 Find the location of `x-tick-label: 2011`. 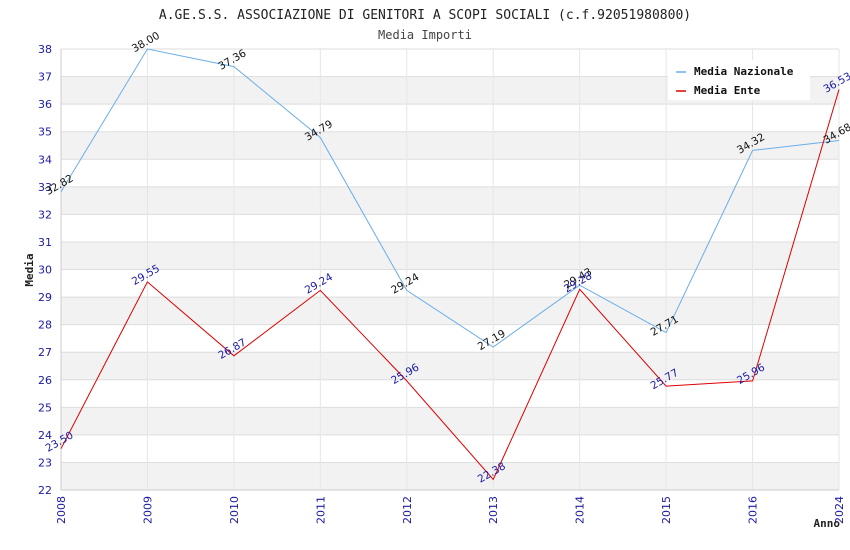

x-tick-label: 2011 is located at coordinates (320, 510).